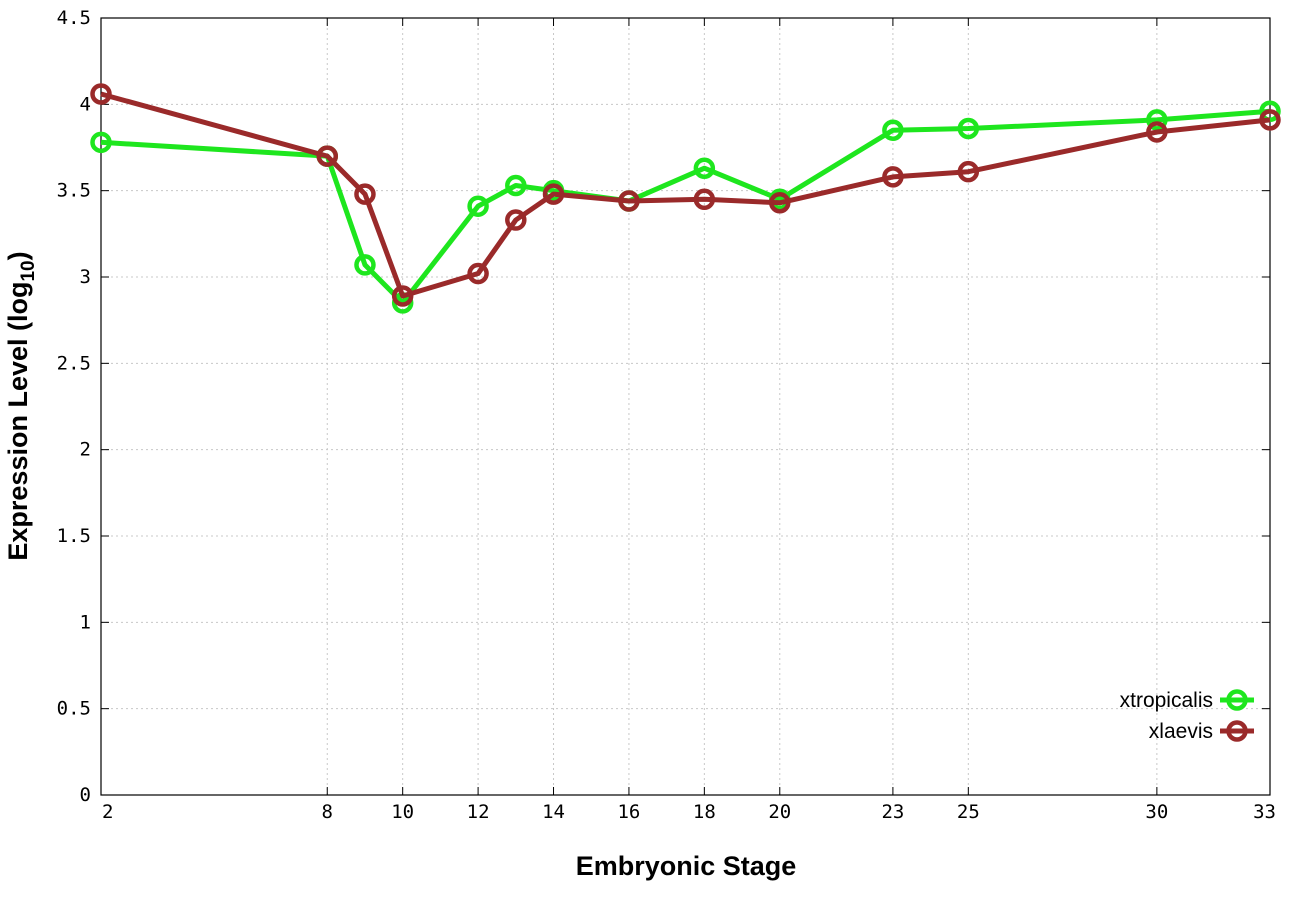 The image size is (1296, 907). I want to click on x-tick-label: 25, so click(968, 812).